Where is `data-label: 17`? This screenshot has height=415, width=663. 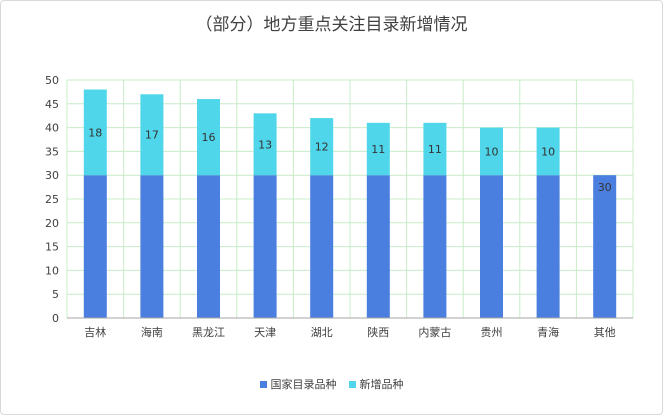
data-label: 17 is located at coordinates (152, 135).